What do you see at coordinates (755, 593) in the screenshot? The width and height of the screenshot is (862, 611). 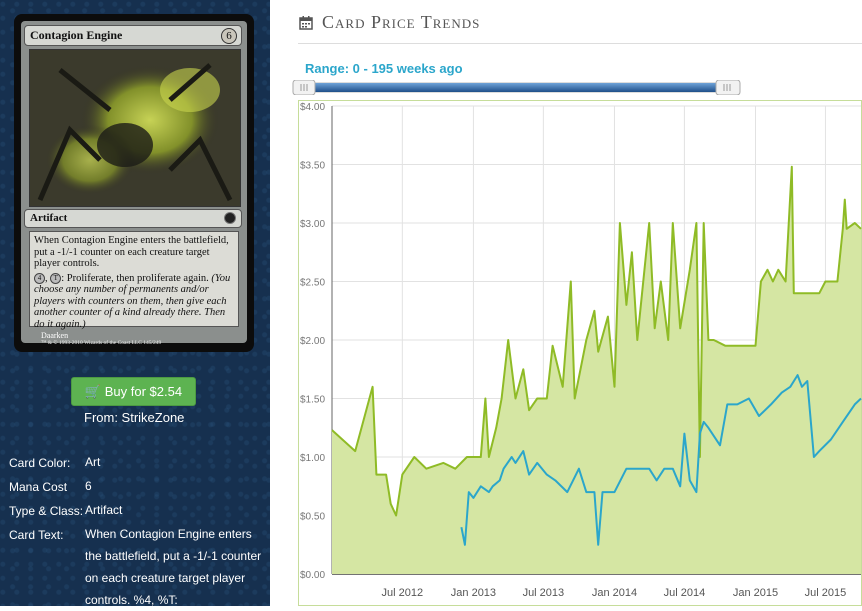 I see `x-tick-label: Jan 2015` at bounding box center [755, 593].